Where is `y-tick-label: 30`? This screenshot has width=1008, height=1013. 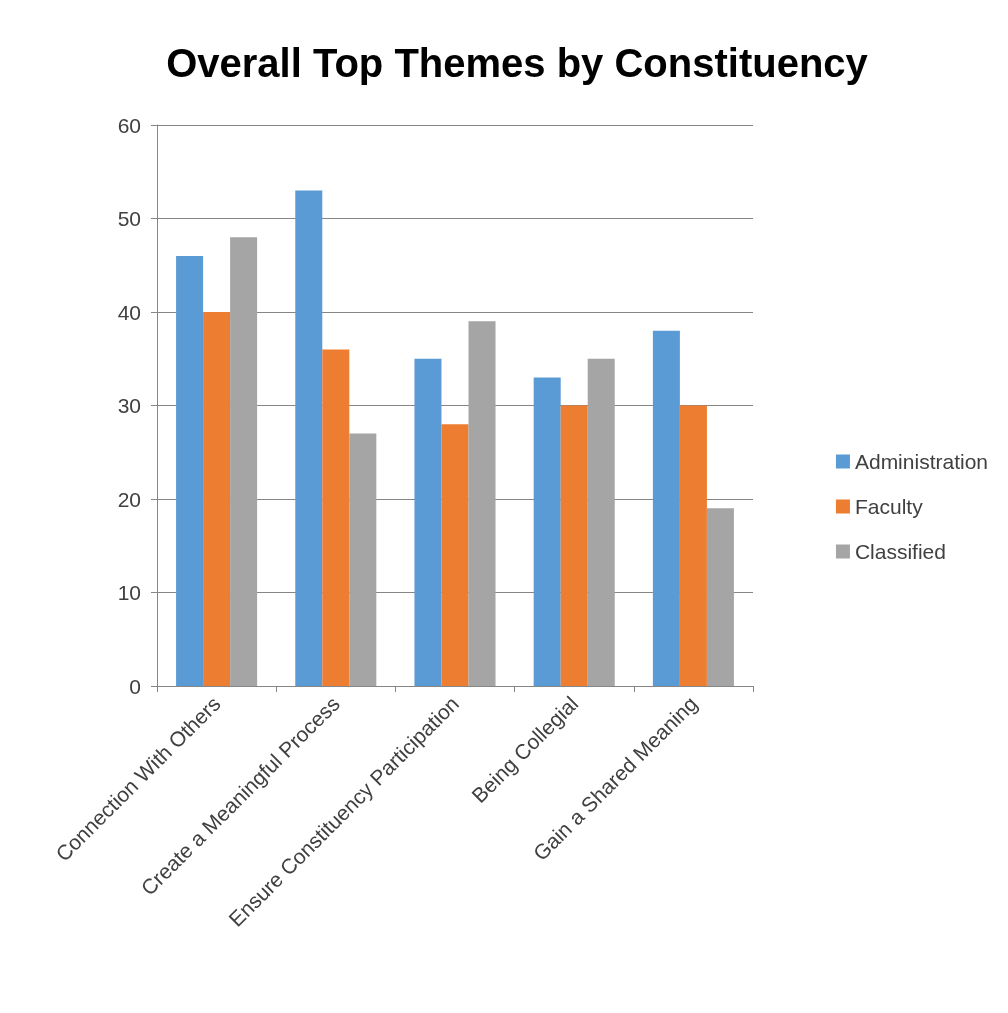
y-tick-label: 30 is located at coordinates (129, 405).